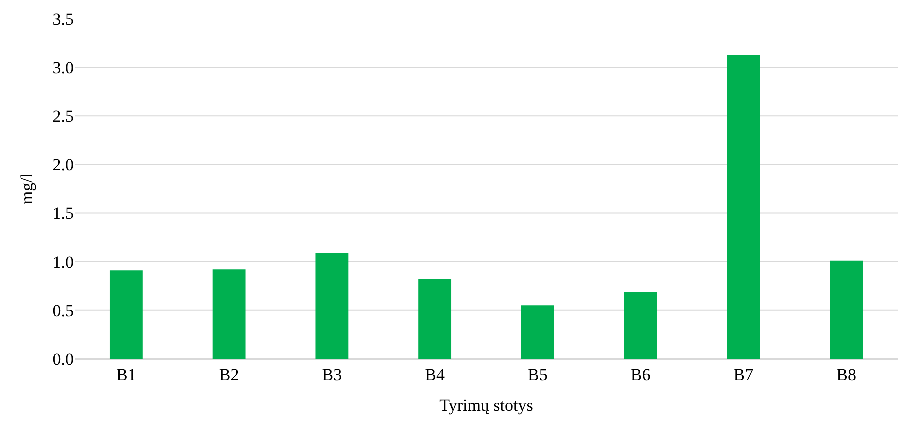 The width and height of the screenshot is (908, 421). What do you see at coordinates (126, 374) in the screenshot?
I see `x-tick-label: B1` at bounding box center [126, 374].